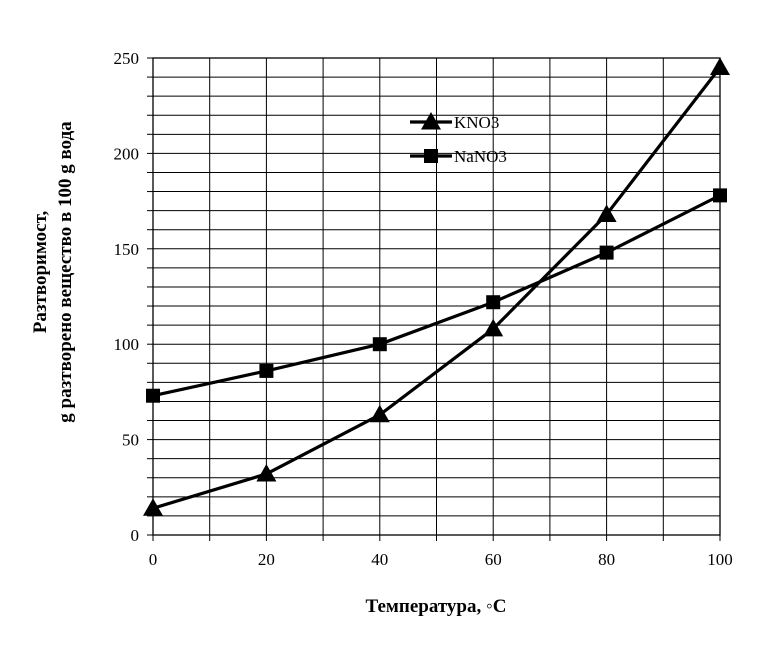 The height and width of the screenshot is (653, 775). I want to click on y-tick-label: 50, so click(130, 440).